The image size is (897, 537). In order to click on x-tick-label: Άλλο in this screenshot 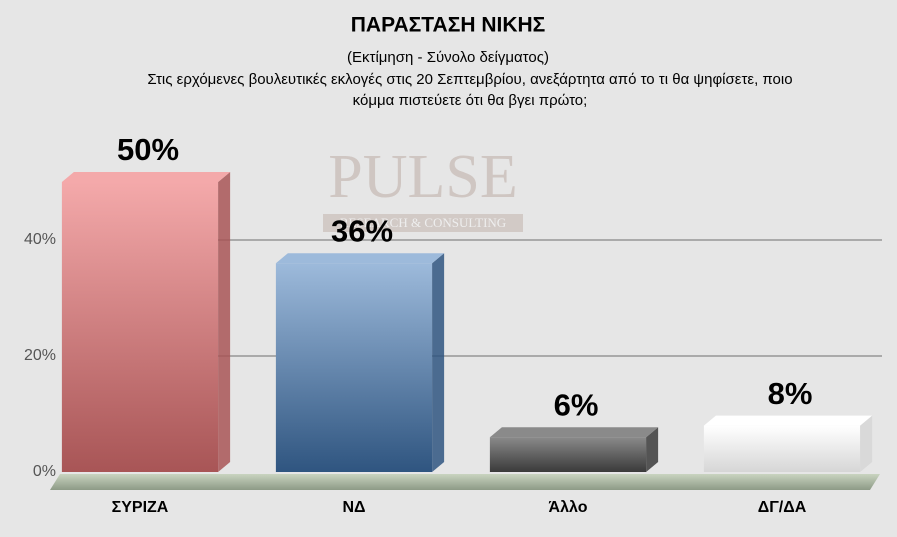, I will do `click(568, 507)`.